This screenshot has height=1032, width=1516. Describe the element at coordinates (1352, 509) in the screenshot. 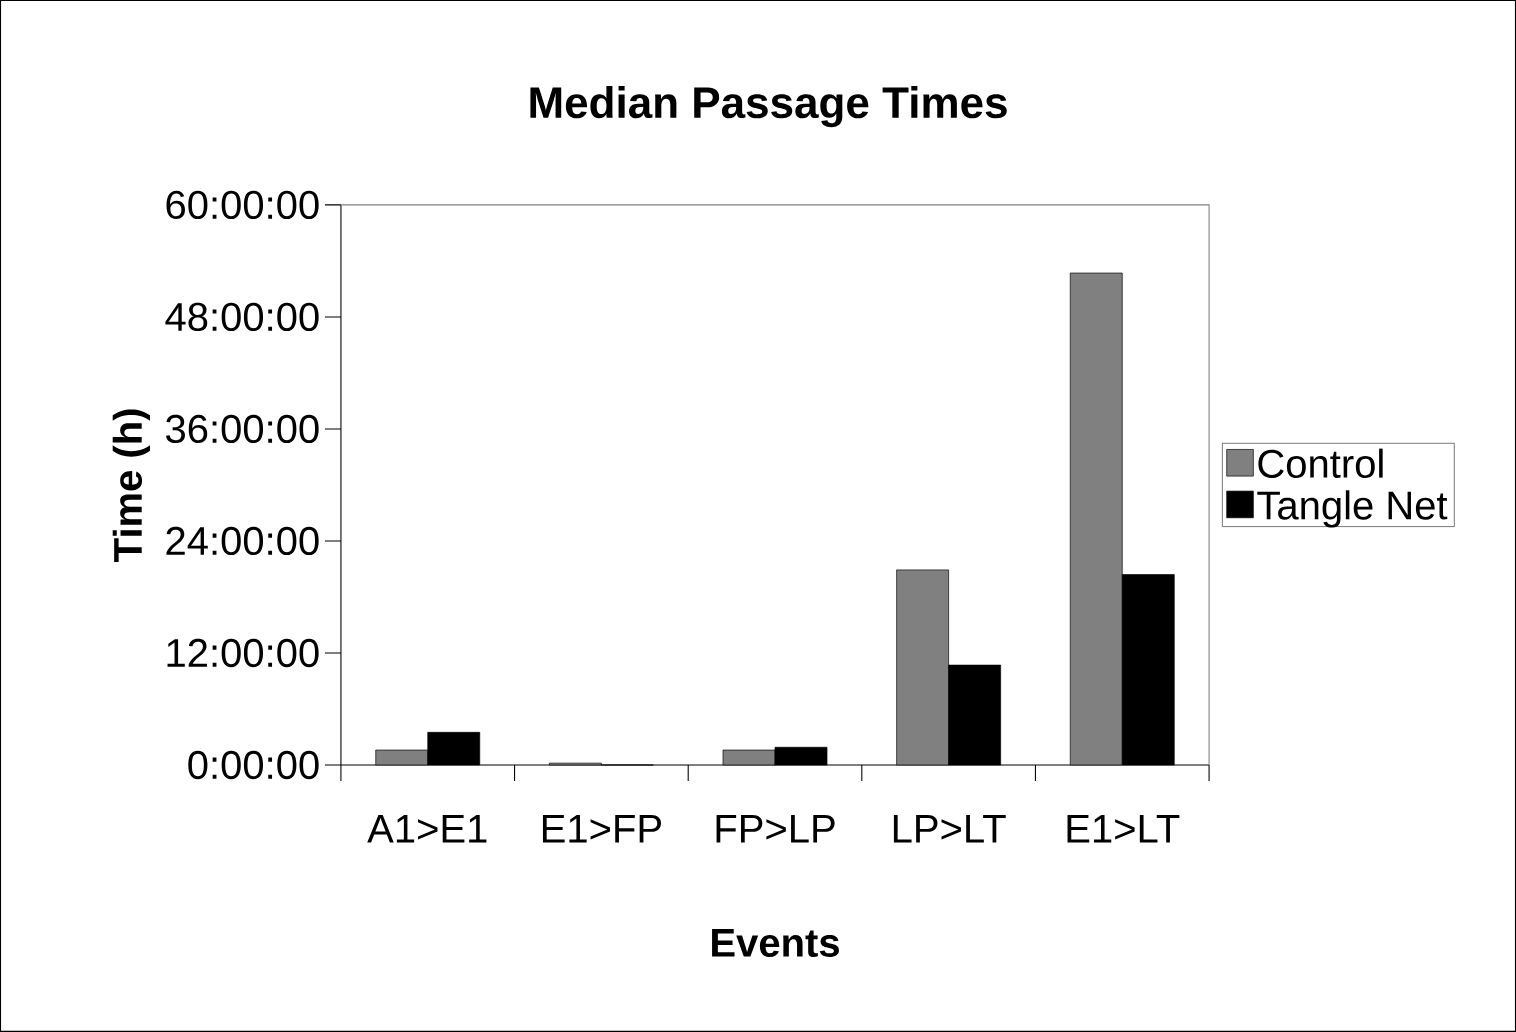

I see `legend-label: Tangle Net` at that location.